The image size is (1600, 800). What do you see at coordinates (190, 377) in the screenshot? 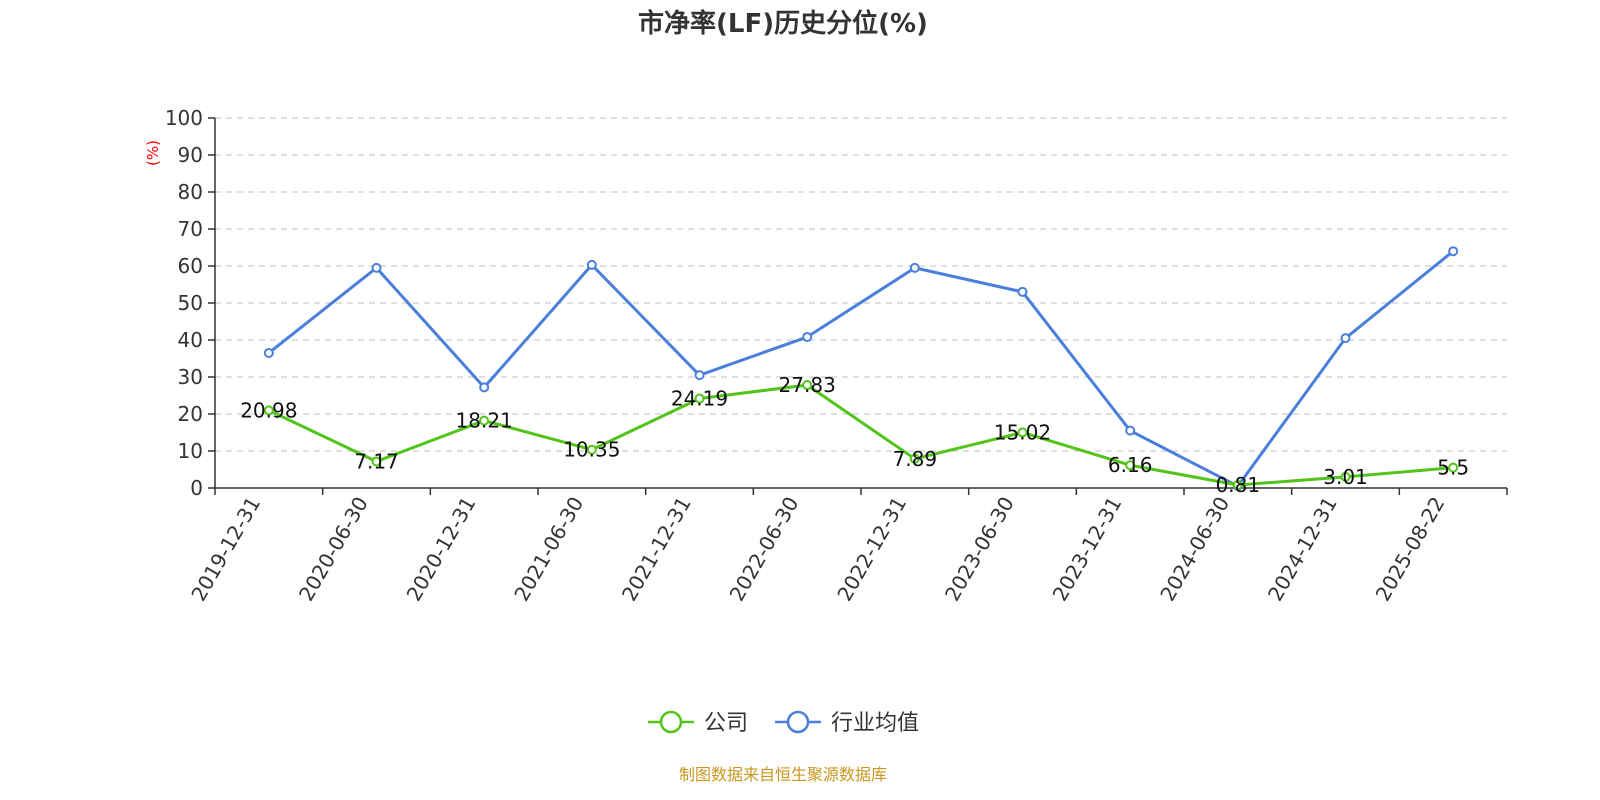
I see `y-tick-label: 30` at bounding box center [190, 377].